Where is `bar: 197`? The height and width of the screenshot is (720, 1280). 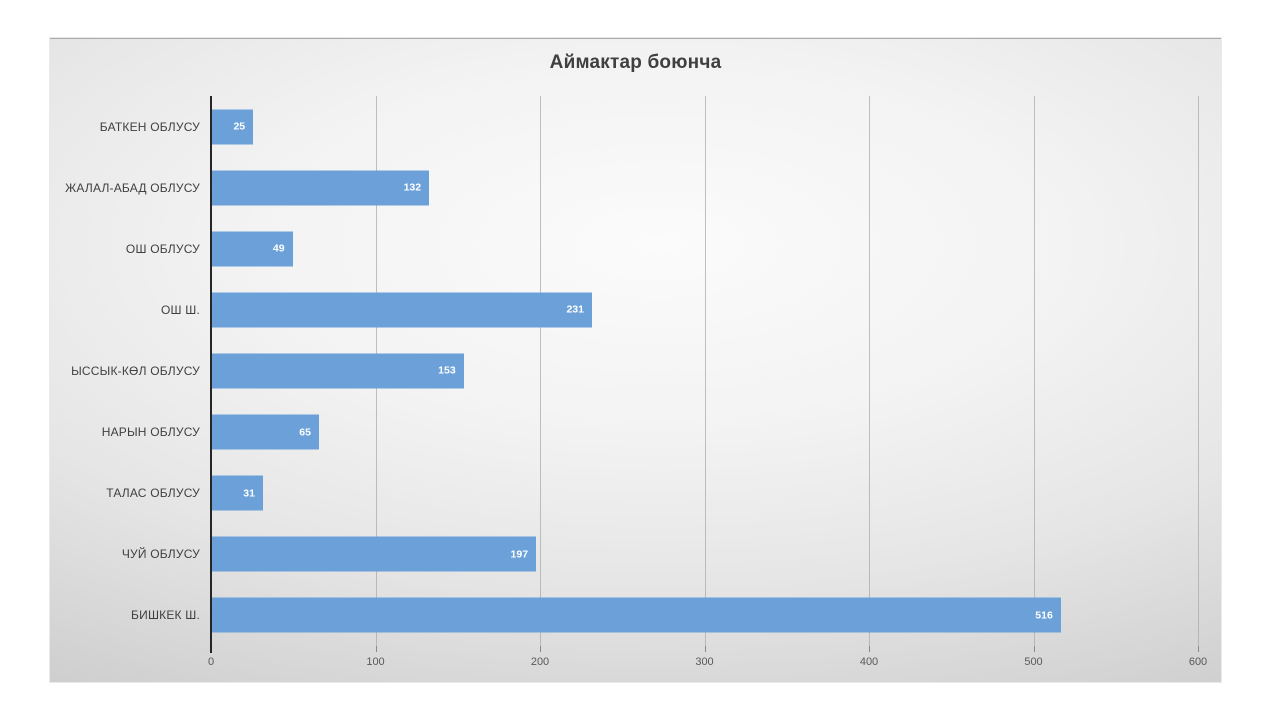 bar: 197 is located at coordinates (374, 554).